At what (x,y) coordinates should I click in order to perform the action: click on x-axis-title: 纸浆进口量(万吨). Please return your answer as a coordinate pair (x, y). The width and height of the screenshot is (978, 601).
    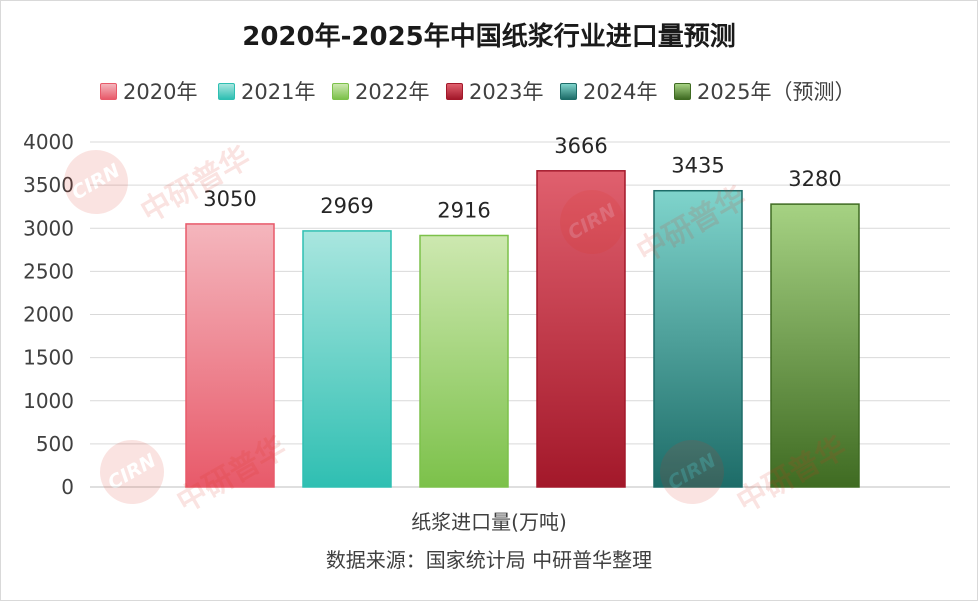
    Looking at the image, I should click on (489, 522).